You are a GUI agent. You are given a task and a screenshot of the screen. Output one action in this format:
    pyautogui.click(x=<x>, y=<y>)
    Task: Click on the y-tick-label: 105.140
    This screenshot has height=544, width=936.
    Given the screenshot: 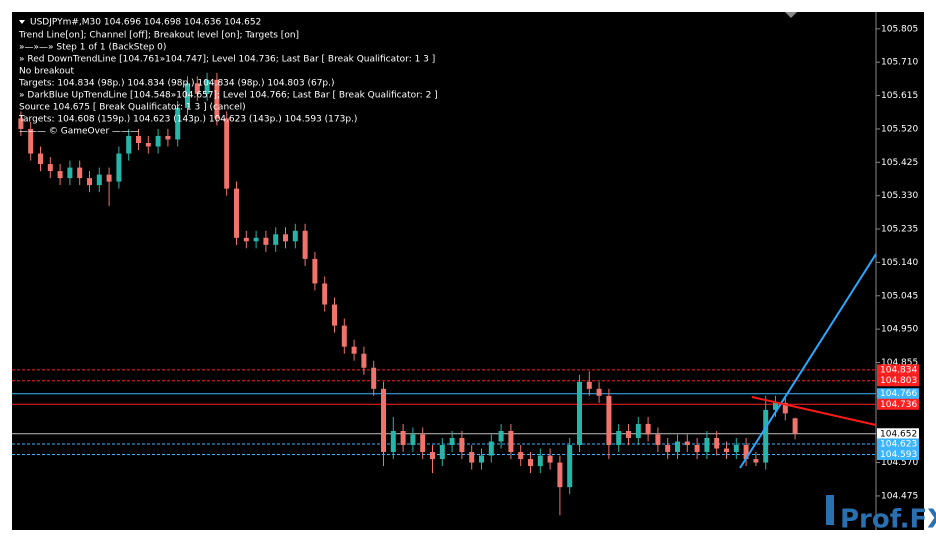 What is the action you would take?
    pyautogui.click(x=899, y=263)
    